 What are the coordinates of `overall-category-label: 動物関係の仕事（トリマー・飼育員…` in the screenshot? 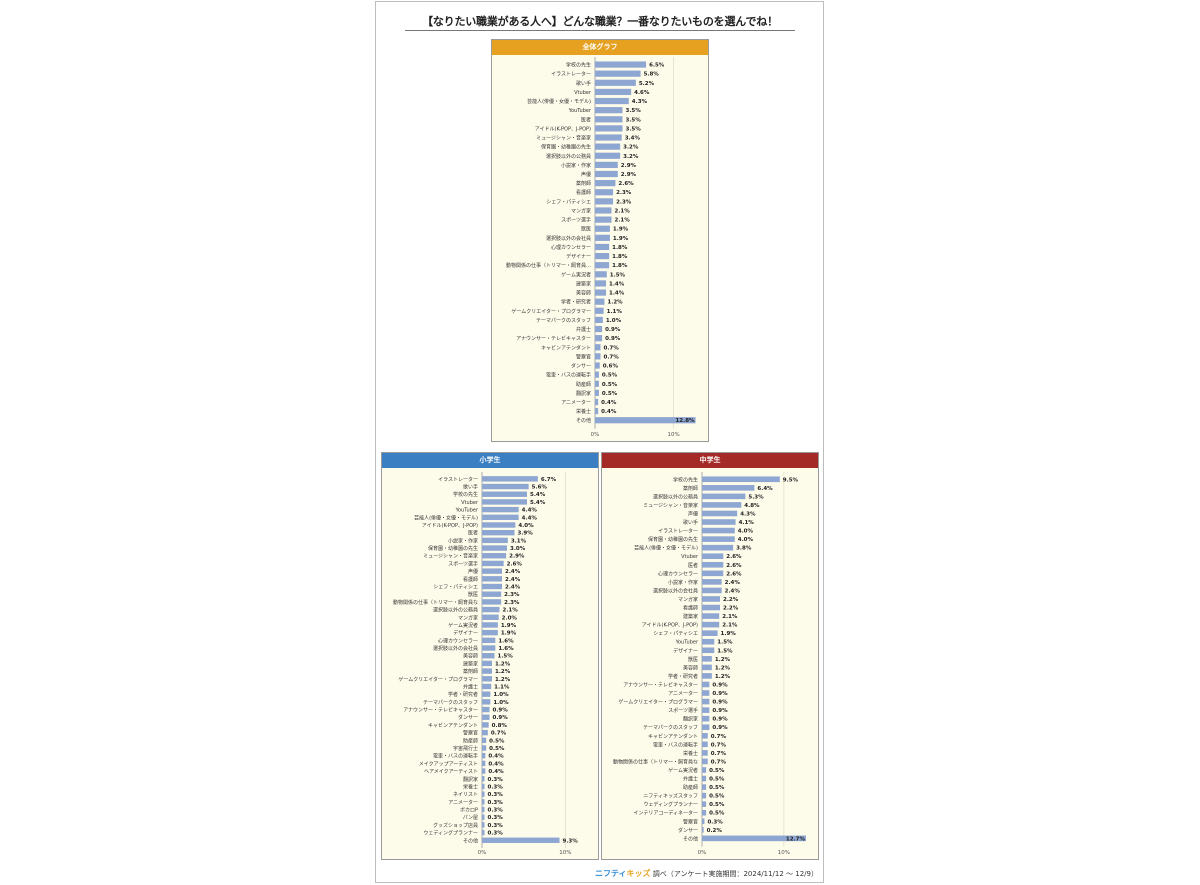 It's located at (548, 265).